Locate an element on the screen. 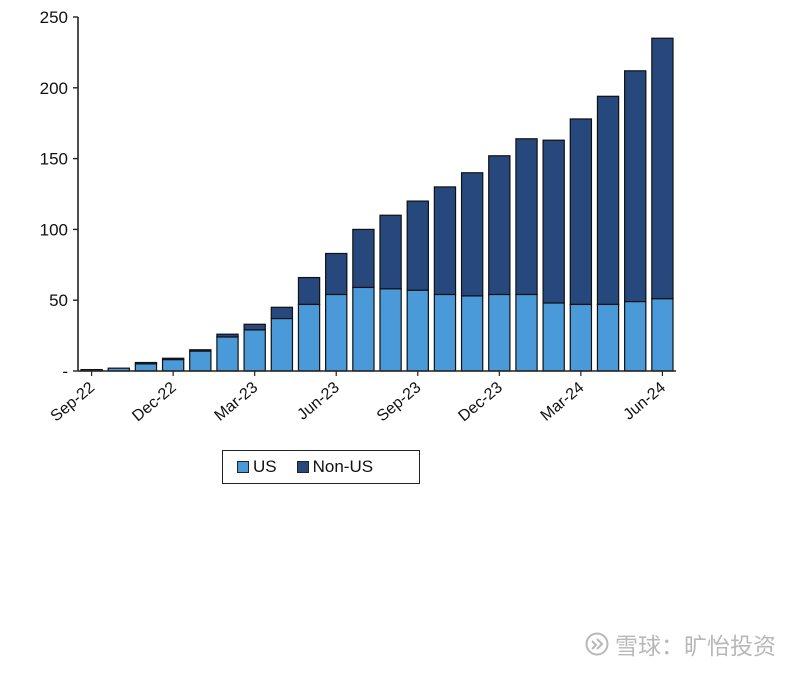  snowball-logo-icon is located at coordinates (597, 644).